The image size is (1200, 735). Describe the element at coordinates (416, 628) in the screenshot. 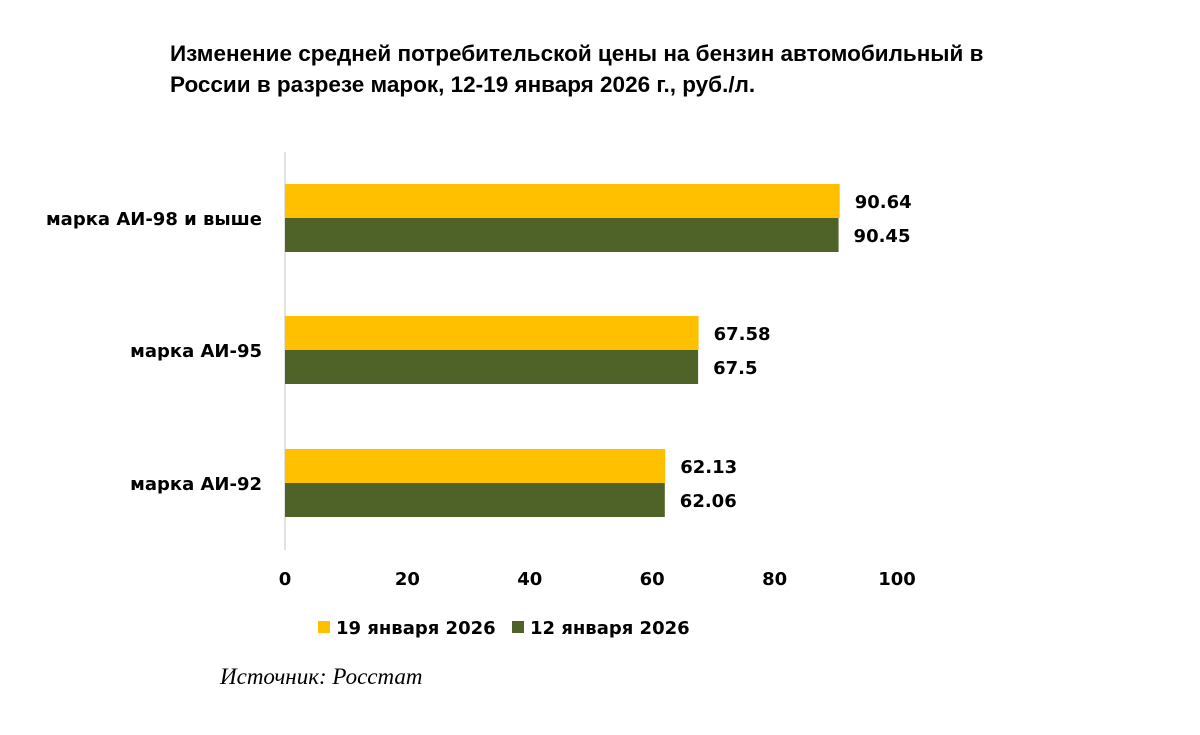

I see `legend-label-jan19: 19 января 2026` at that location.